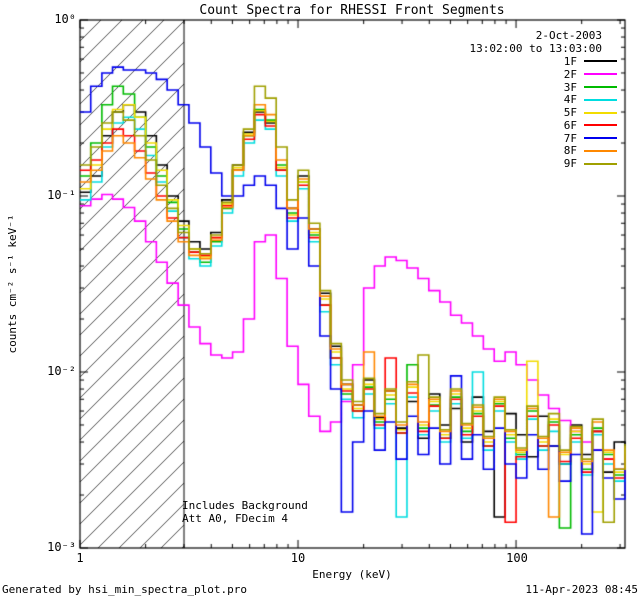 Image resolution: width=640 pixels, height=600 pixels. I want to click on legend-item-9F: 9F, so click(590, 163).